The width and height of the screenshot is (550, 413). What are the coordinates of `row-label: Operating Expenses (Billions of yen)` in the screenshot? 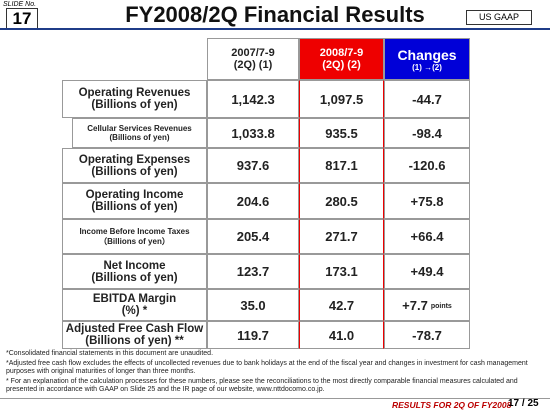 It's located at (134, 165).